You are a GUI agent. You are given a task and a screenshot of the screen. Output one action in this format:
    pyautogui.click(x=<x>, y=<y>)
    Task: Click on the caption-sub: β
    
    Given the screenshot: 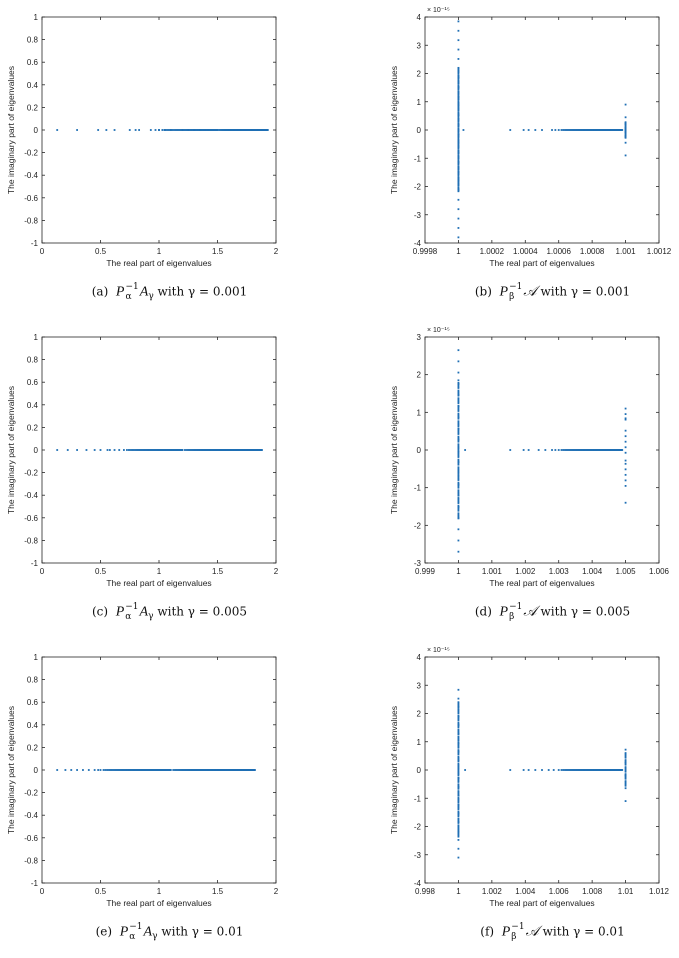 What is the action you would take?
    pyautogui.click(x=512, y=297)
    